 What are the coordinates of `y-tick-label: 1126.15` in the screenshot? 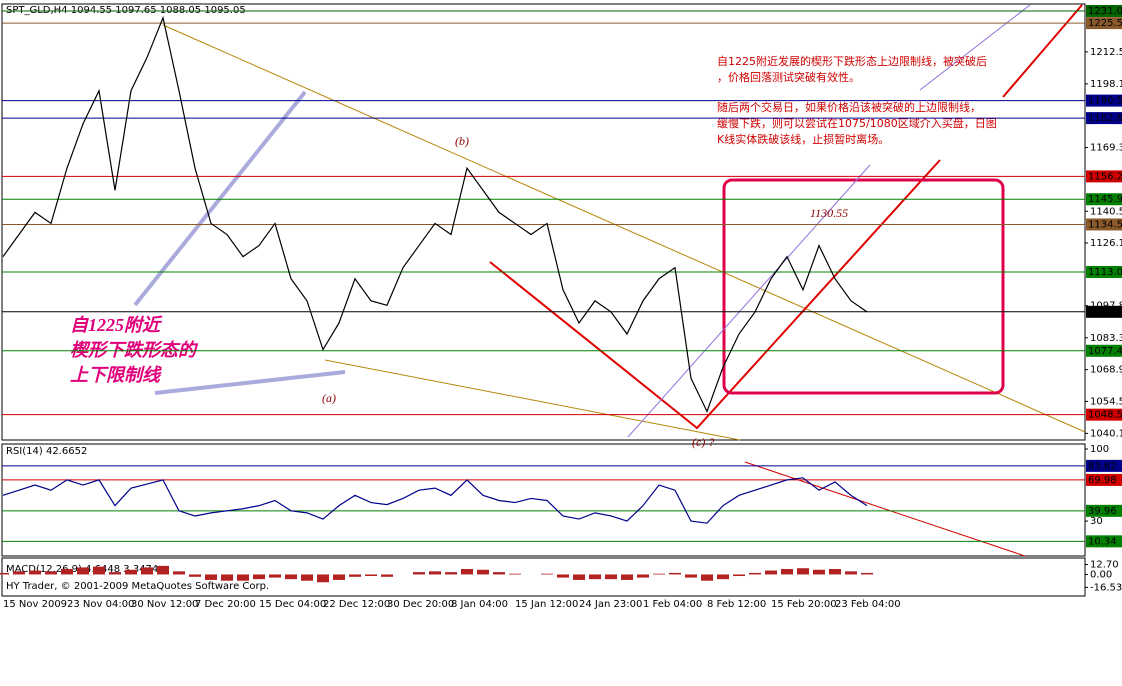 It's located at (1106, 243).